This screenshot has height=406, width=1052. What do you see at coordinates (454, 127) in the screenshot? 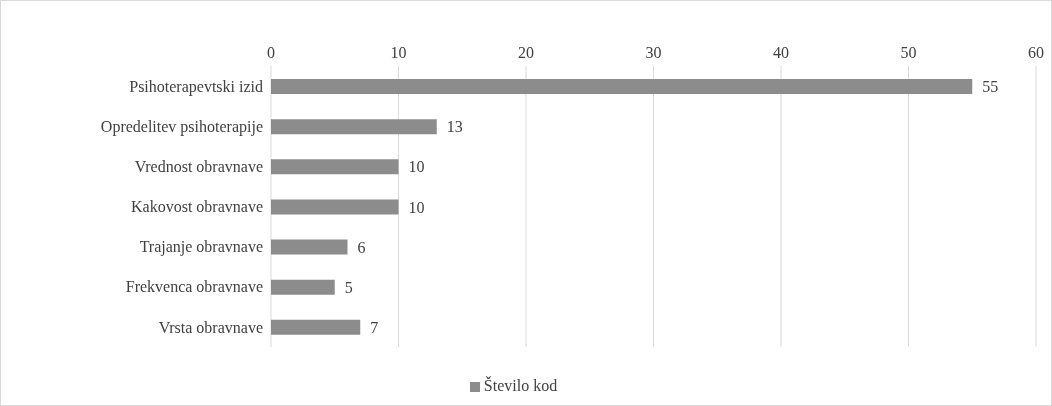
I see `data-label: 13` at bounding box center [454, 127].